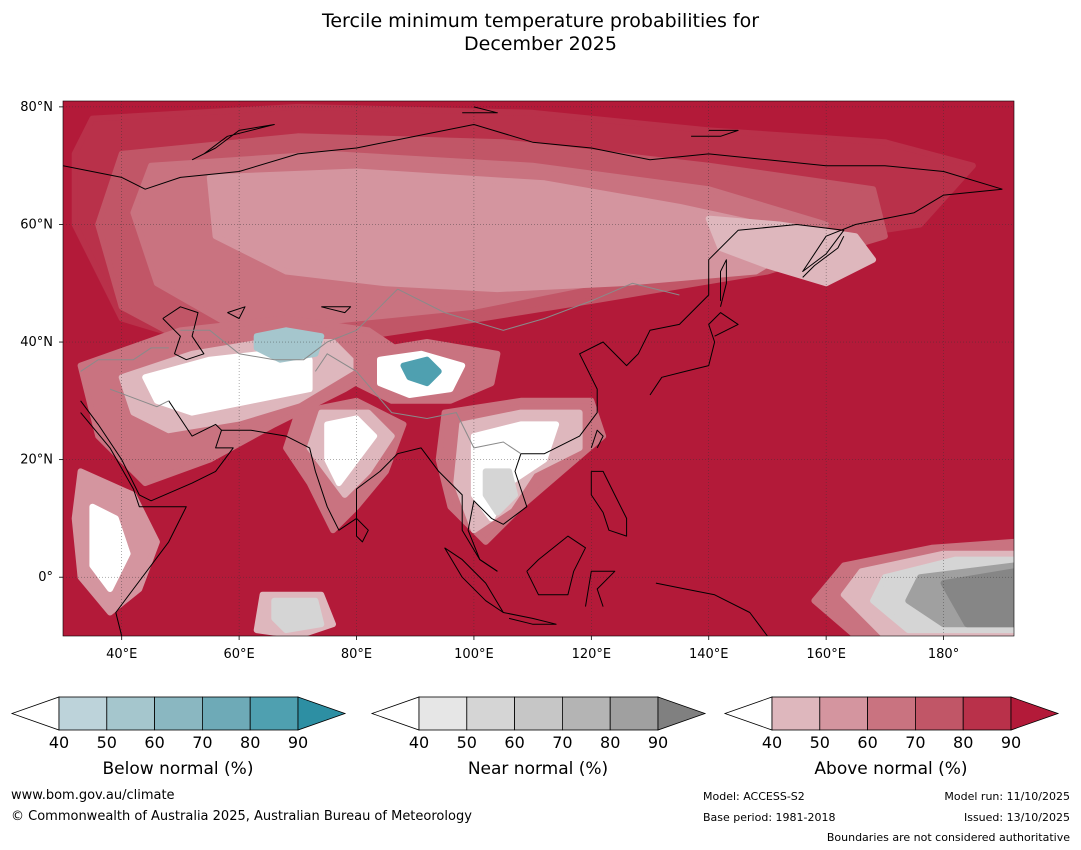 The image size is (1081, 850). What do you see at coordinates (826, 654) in the screenshot?
I see `lon-tick-label: 160°E` at bounding box center [826, 654].